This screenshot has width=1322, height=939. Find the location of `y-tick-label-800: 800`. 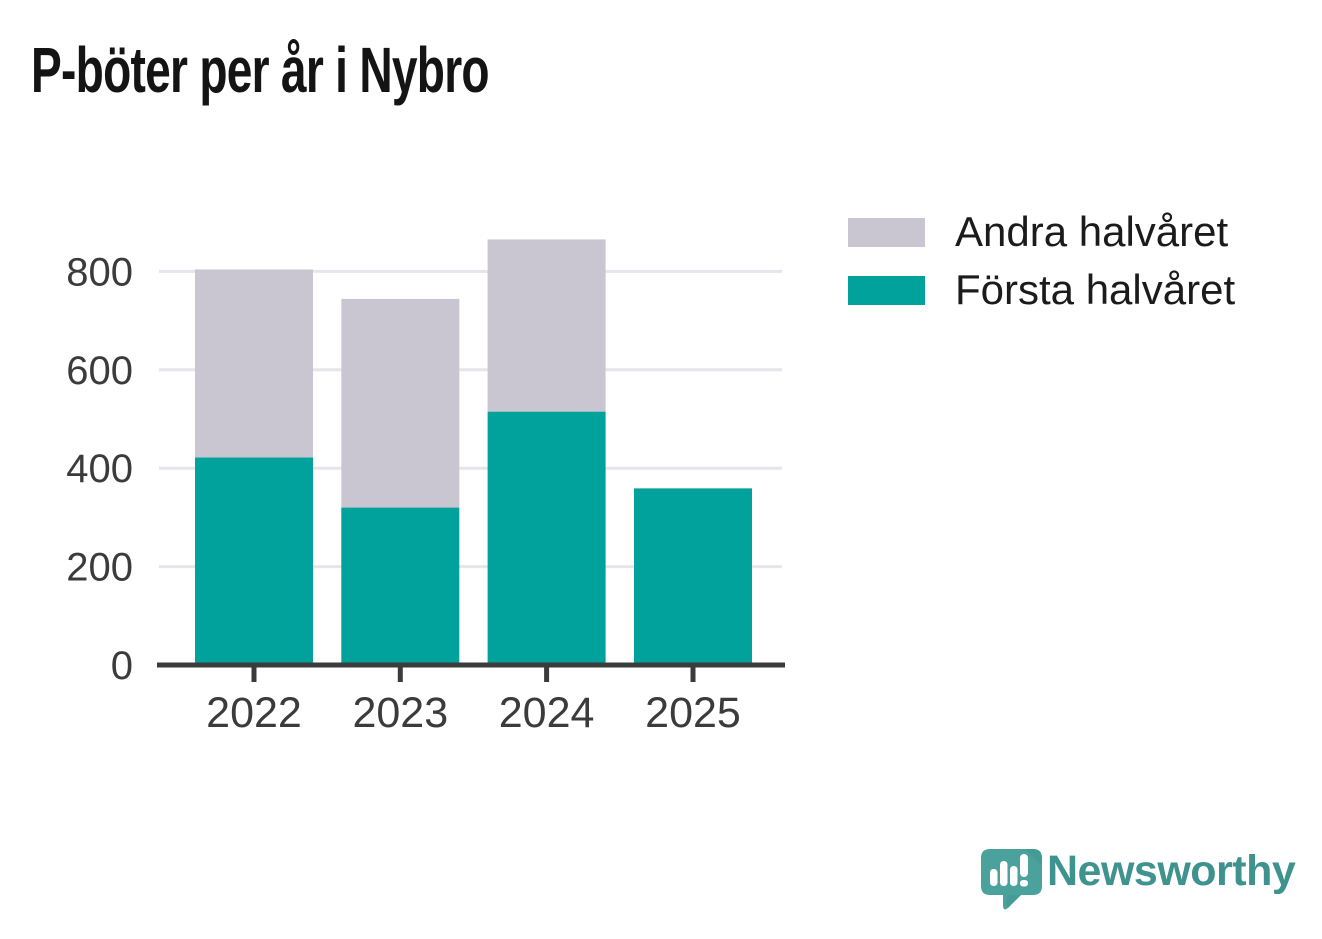

y-tick-label-800: 800 is located at coordinates (99, 272).